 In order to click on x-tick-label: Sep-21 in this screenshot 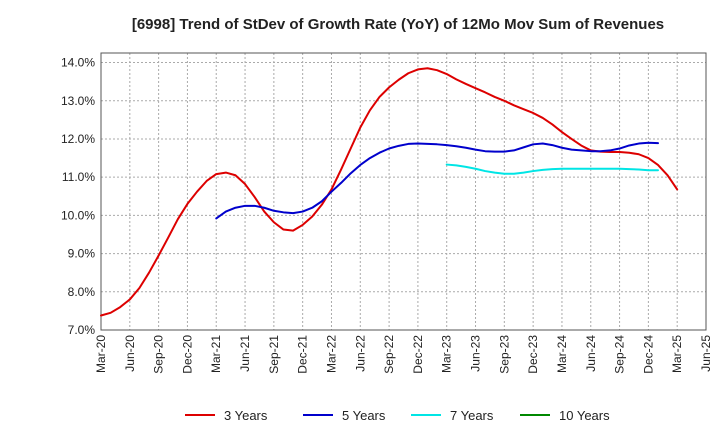, I will do `click(274, 354)`.